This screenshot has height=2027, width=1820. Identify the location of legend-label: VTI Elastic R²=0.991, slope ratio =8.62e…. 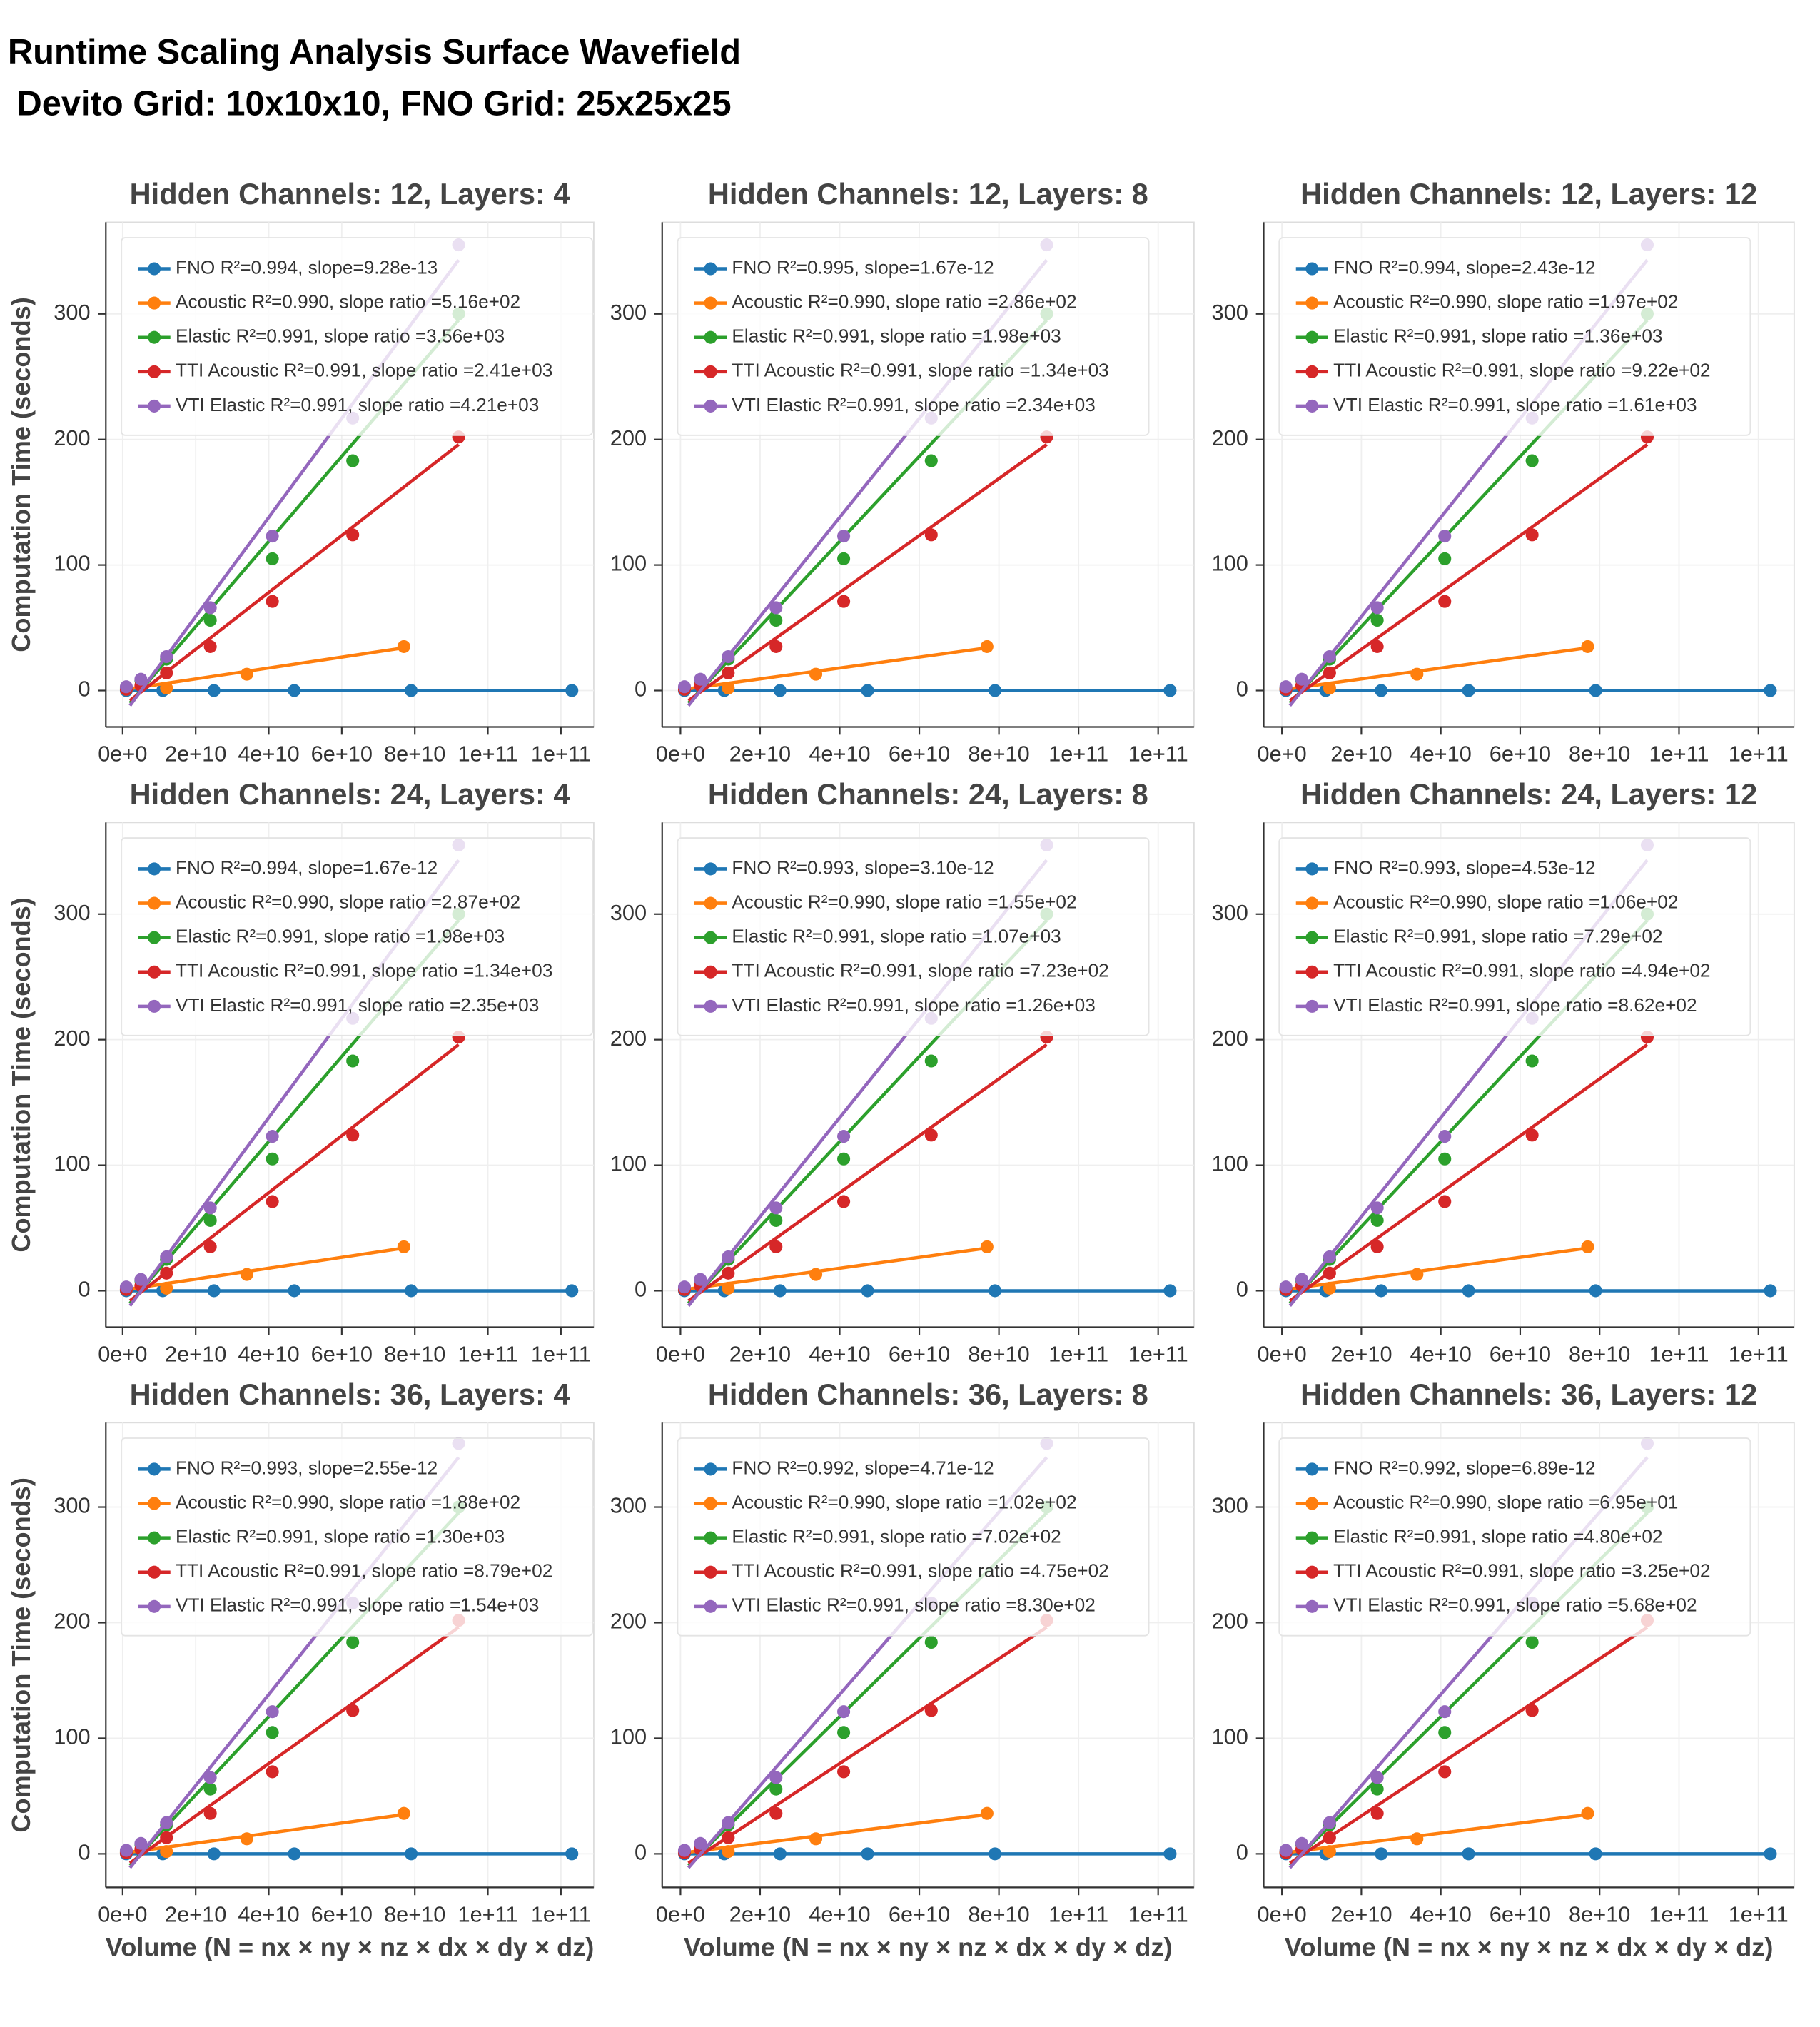
(1515, 1005).